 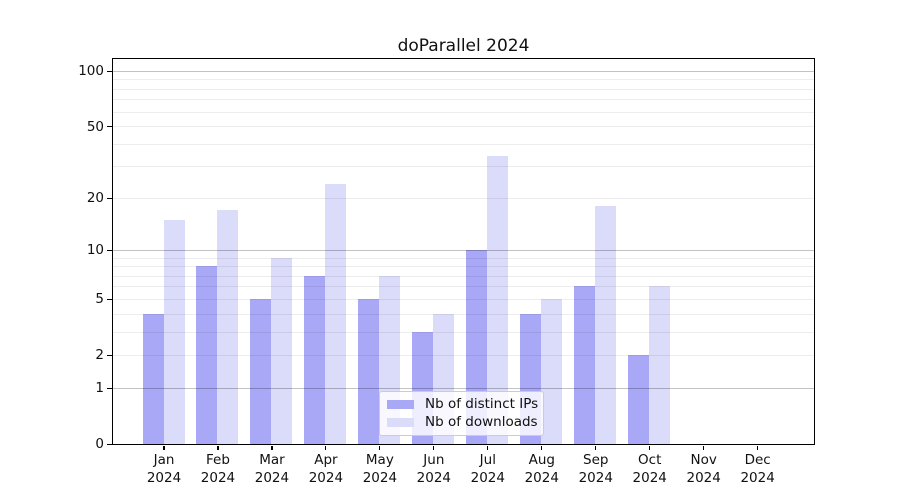 What do you see at coordinates (434, 447) in the screenshot?
I see `x-tick-mark-jun` at bounding box center [434, 447].